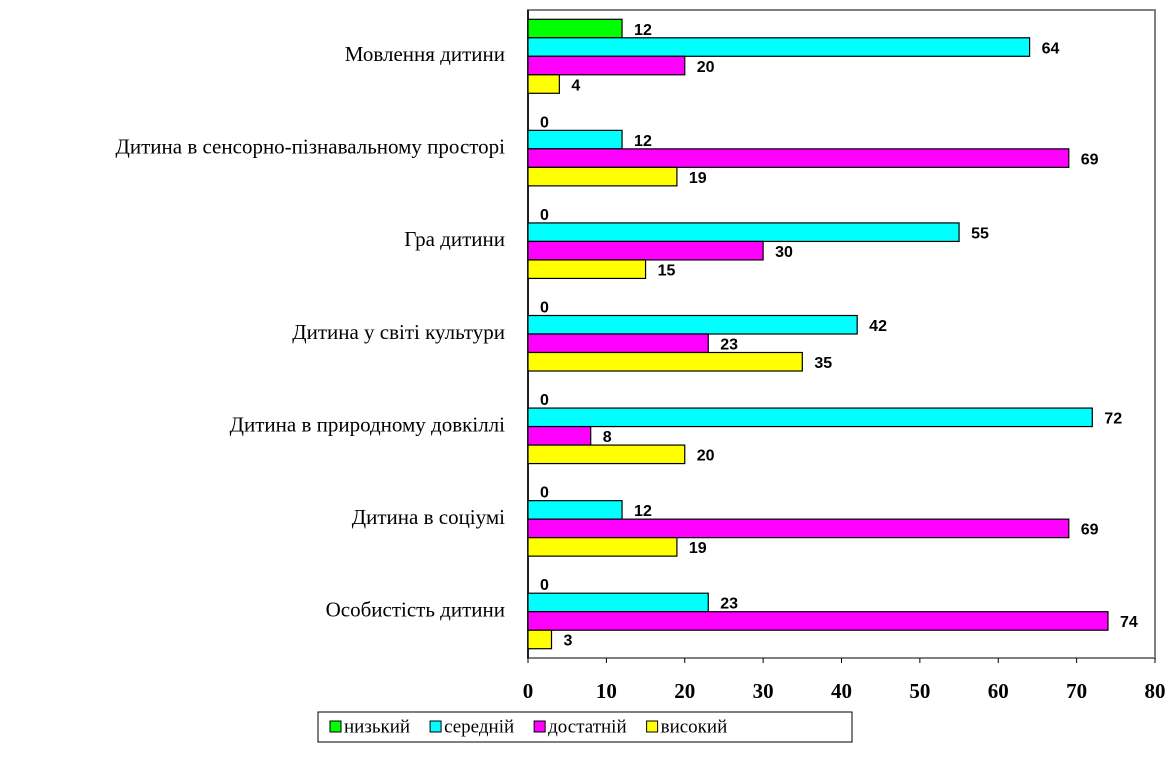 Image resolution: width=1170 pixels, height=760 pixels. I want to click on value-label: 64, so click(1051, 48).